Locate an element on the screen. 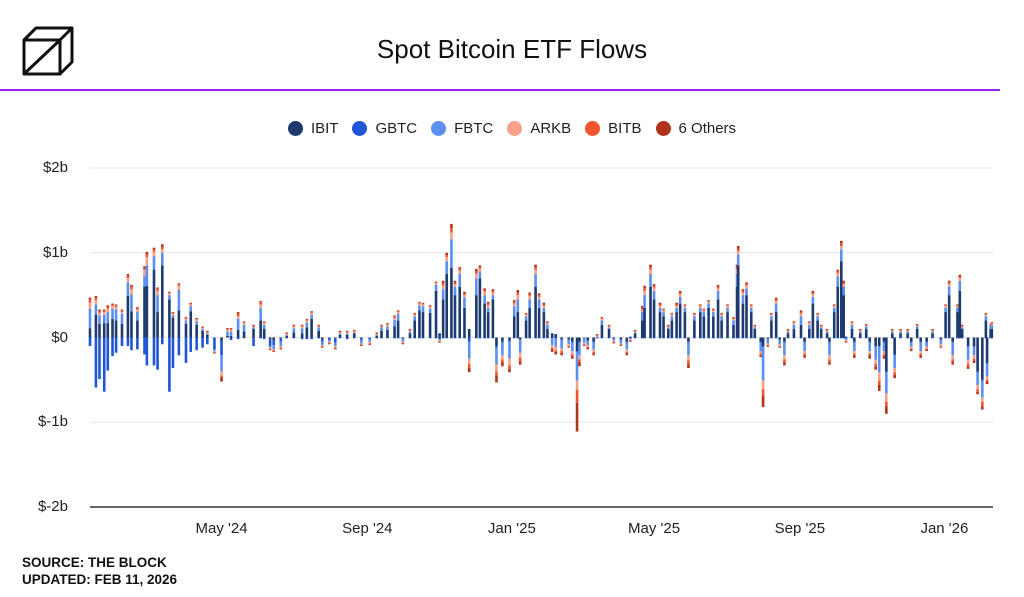 The height and width of the screenshot is (597, 1024). legend-item: BITB is located at coordinates (613, 128).